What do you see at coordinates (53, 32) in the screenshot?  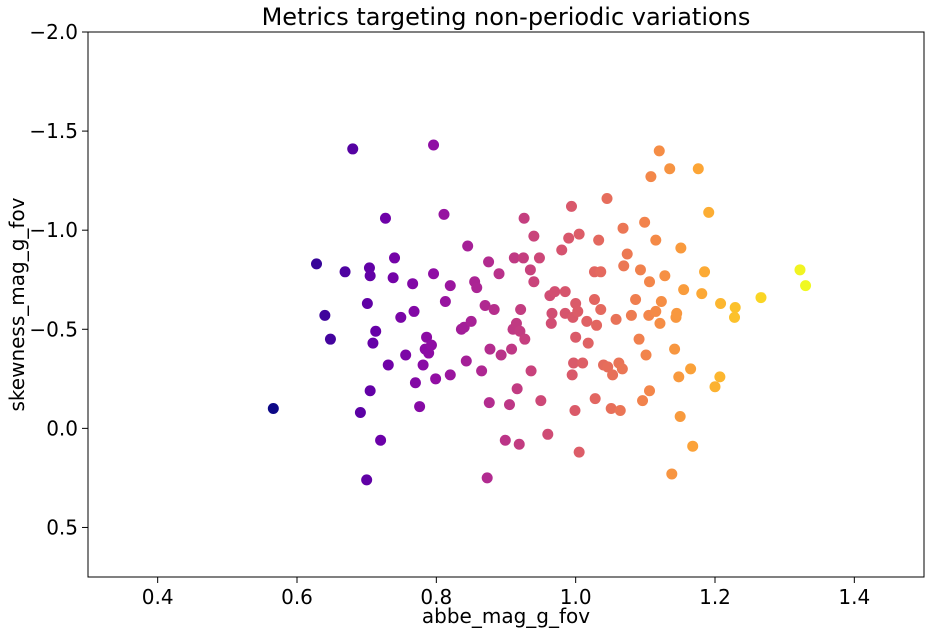 I see `y-tick-label: −2.0` at bounding box center [53, 32].